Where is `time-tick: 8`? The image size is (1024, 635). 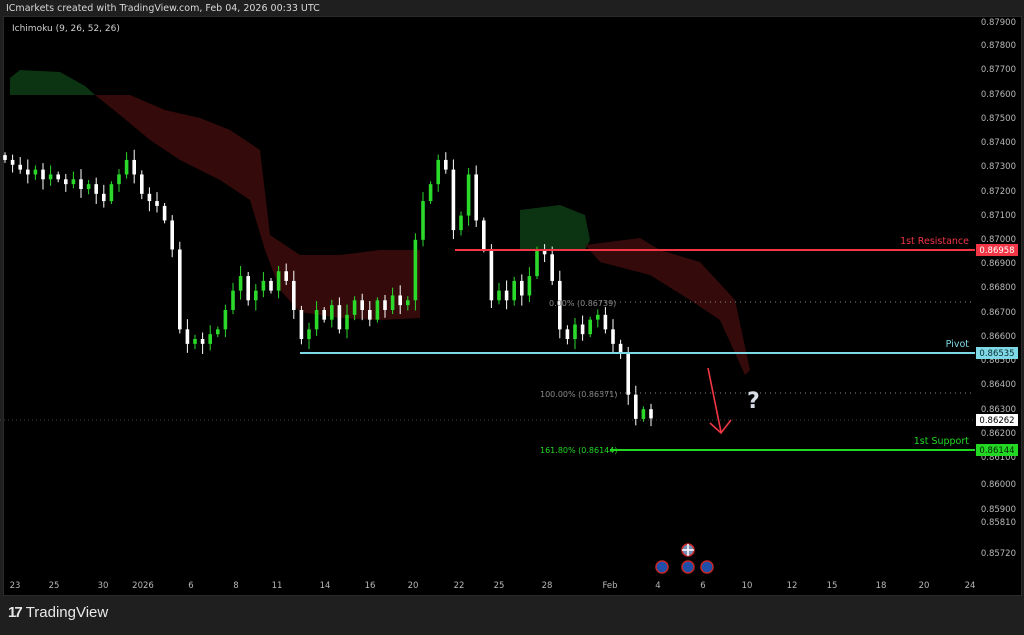
time-tick: 8 is located at coordinates (235, 586).